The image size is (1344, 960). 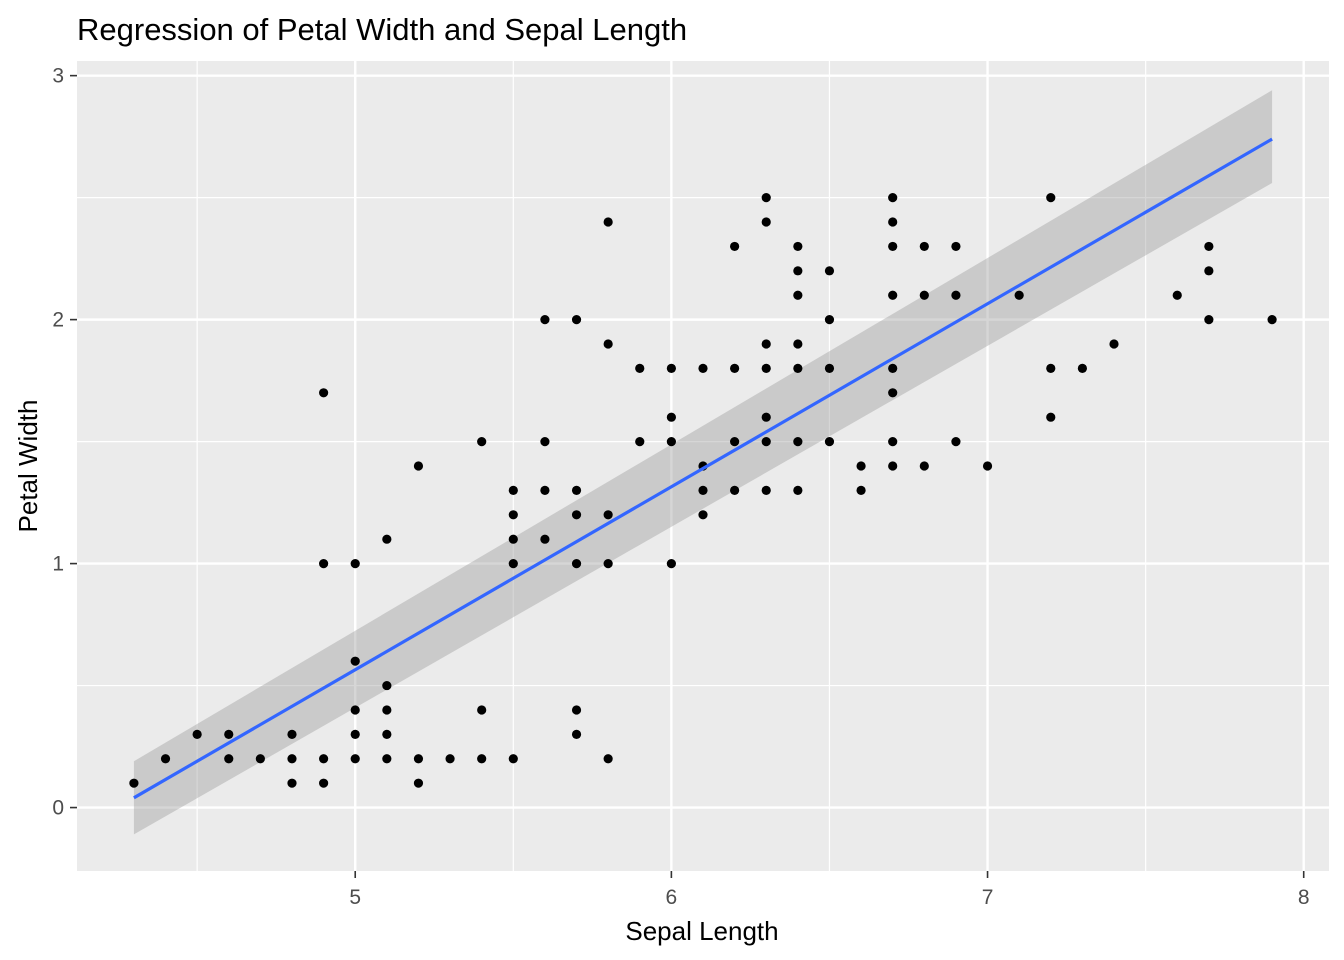 What do you see at coordinates (58, 564) in the screenshot?
I see `y-tick-label: 1` at bounding box center [58, 564].